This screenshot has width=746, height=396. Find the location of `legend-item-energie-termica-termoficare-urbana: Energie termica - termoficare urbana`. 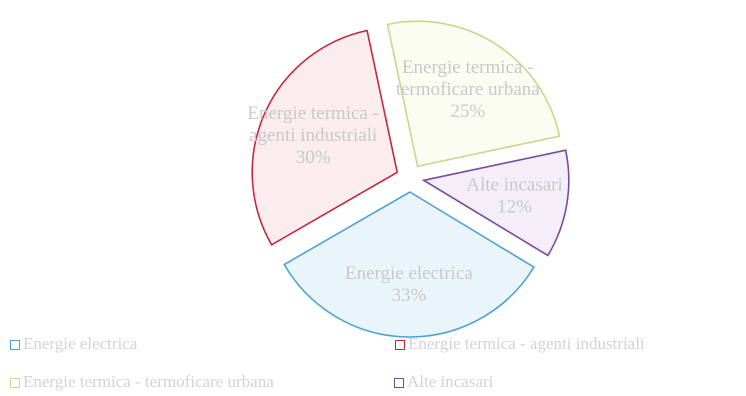

legend-item-energie-termica-termoficare-urbana: Energie termica - termoficare urbana is located at coordinates (142, 382).